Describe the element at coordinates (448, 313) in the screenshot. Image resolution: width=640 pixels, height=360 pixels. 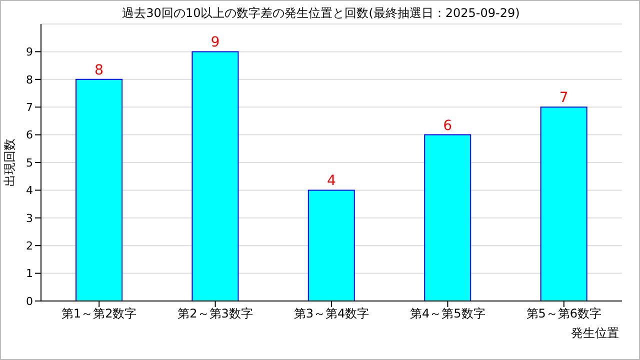
I see `x-tick-label: 第4～第5数字` at that location.